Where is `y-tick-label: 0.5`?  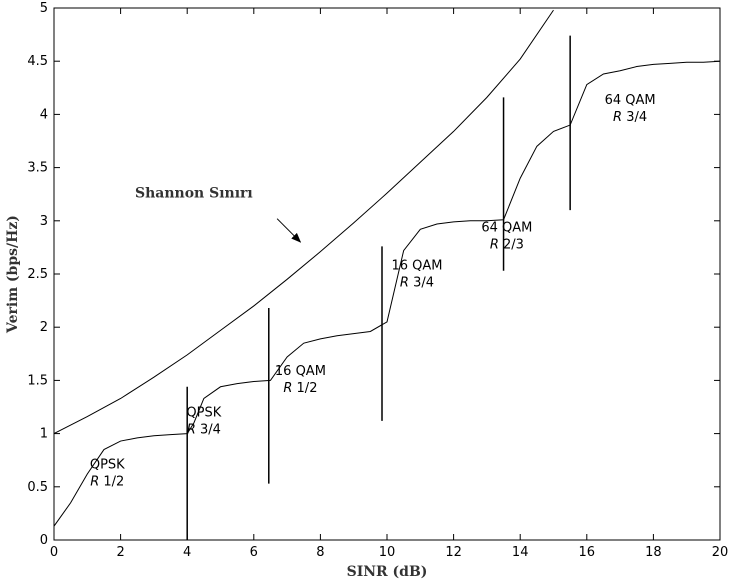 y-tick-label: 0.5 is located at coordinates (37, 487).